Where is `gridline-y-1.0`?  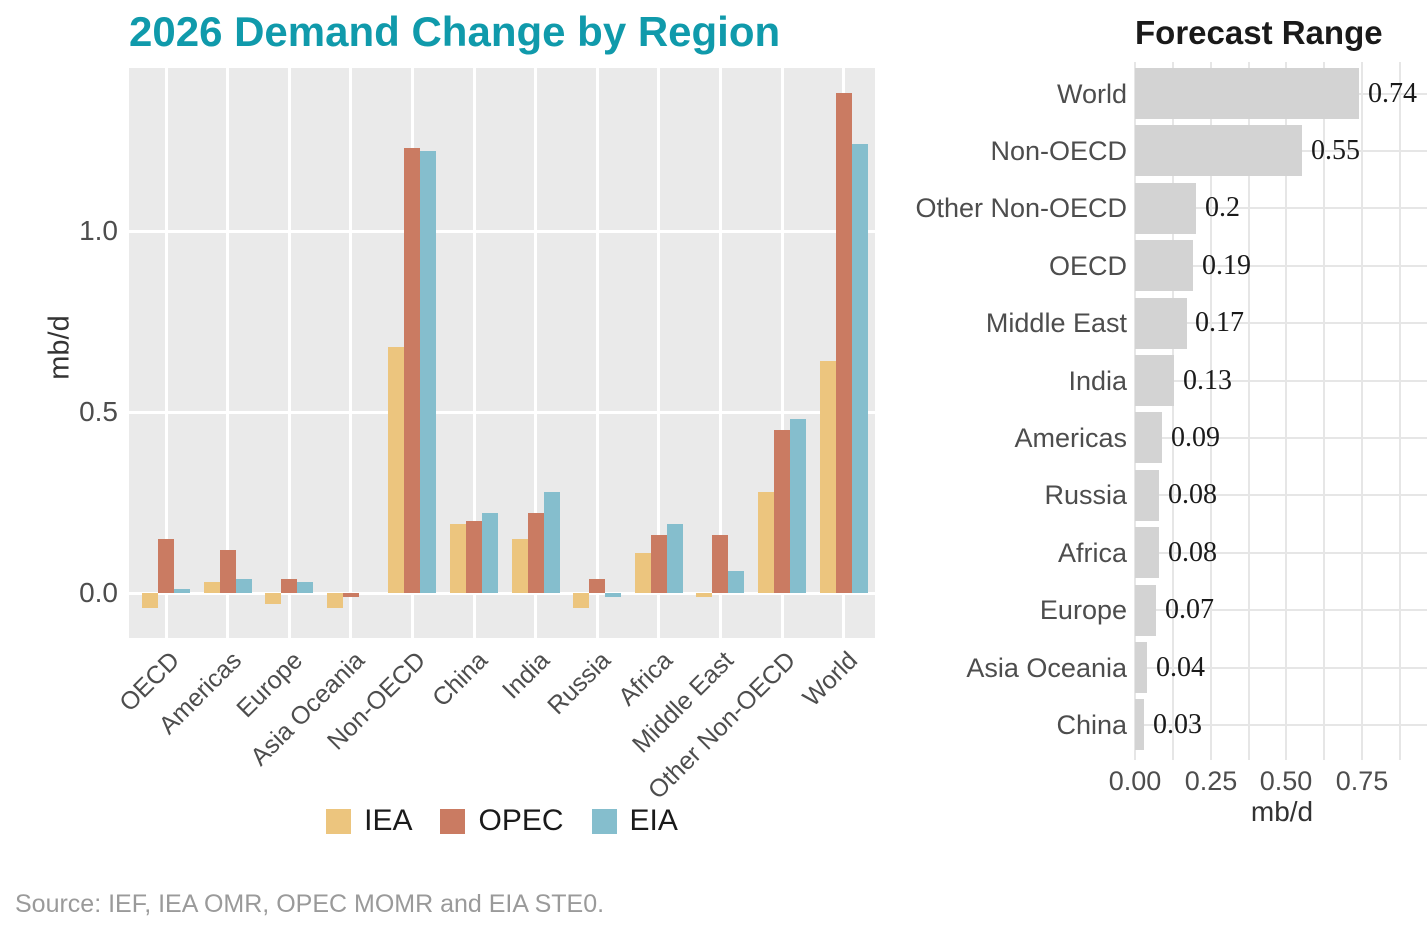 gridline-y-1.0 is located at coordinates (502, 231).